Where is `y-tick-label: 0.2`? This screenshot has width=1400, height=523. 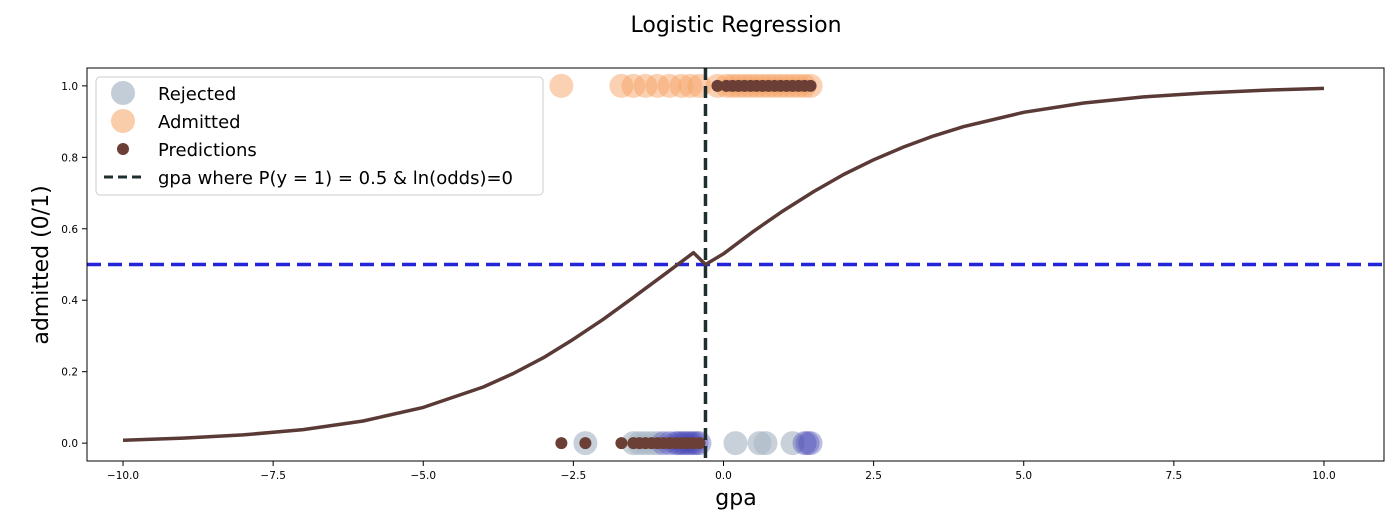
y-tick-label: 0.2 is located at coordinates (69, 373).